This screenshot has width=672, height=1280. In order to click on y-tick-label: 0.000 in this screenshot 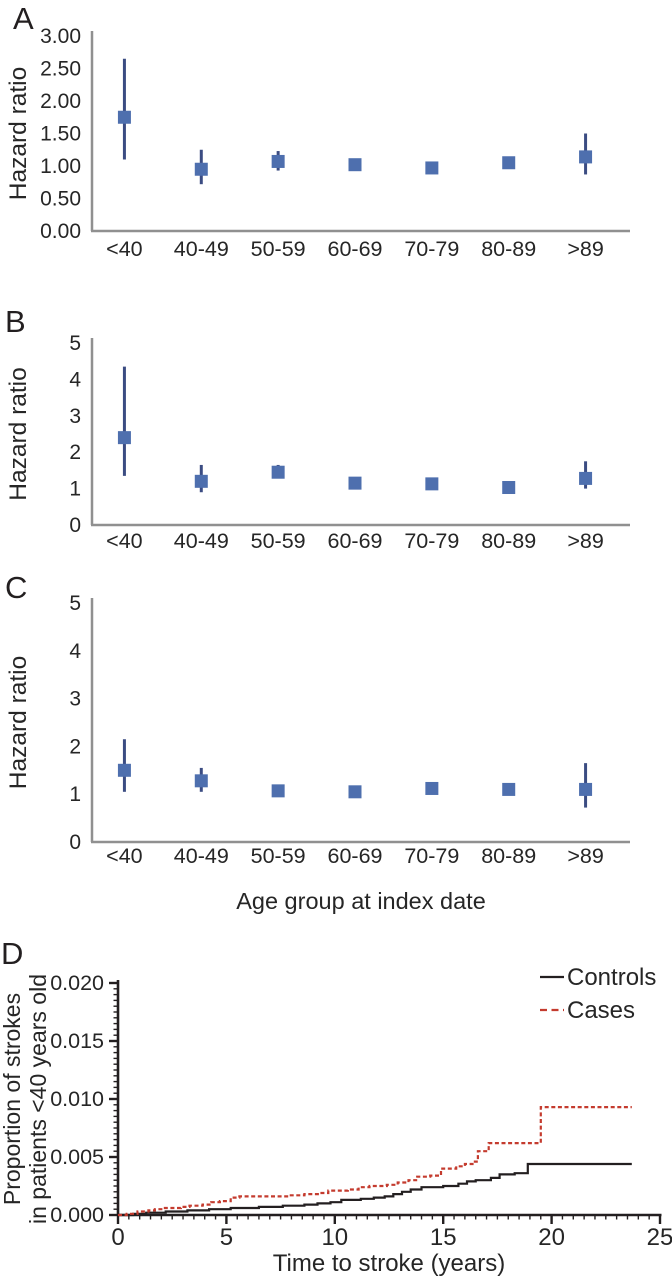, I will do `click(77, 1215)`.